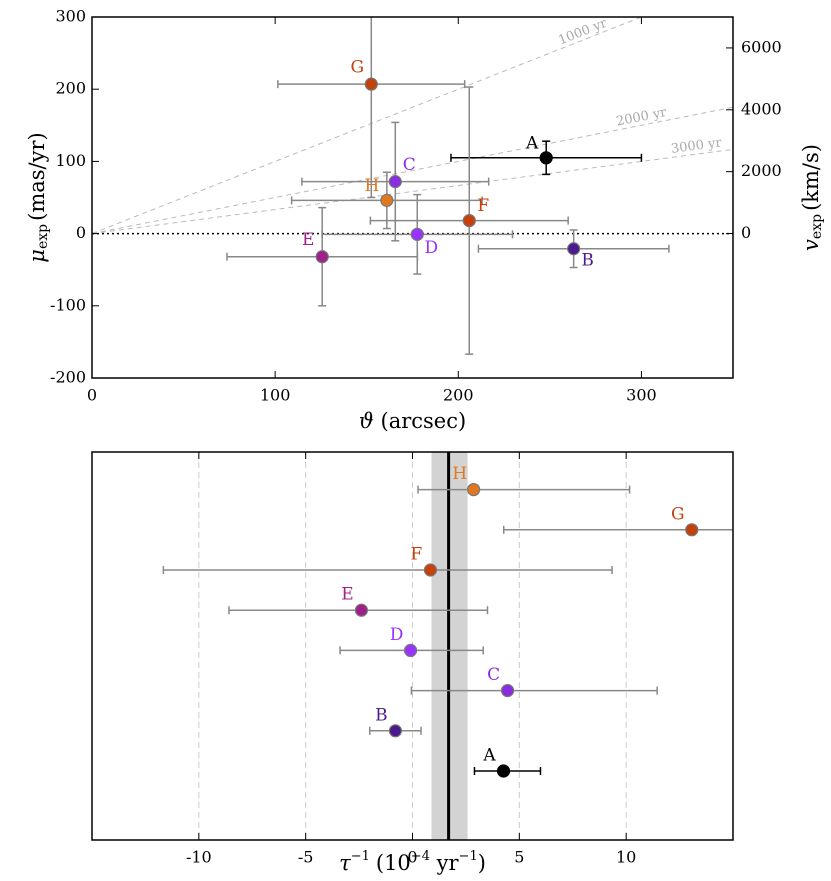 This screenshot has height=881, width=831. What do you see at coordinates (68, 304) in the screenshot?
I see `y-tick-label: -100` at bounding box center [68, 304].